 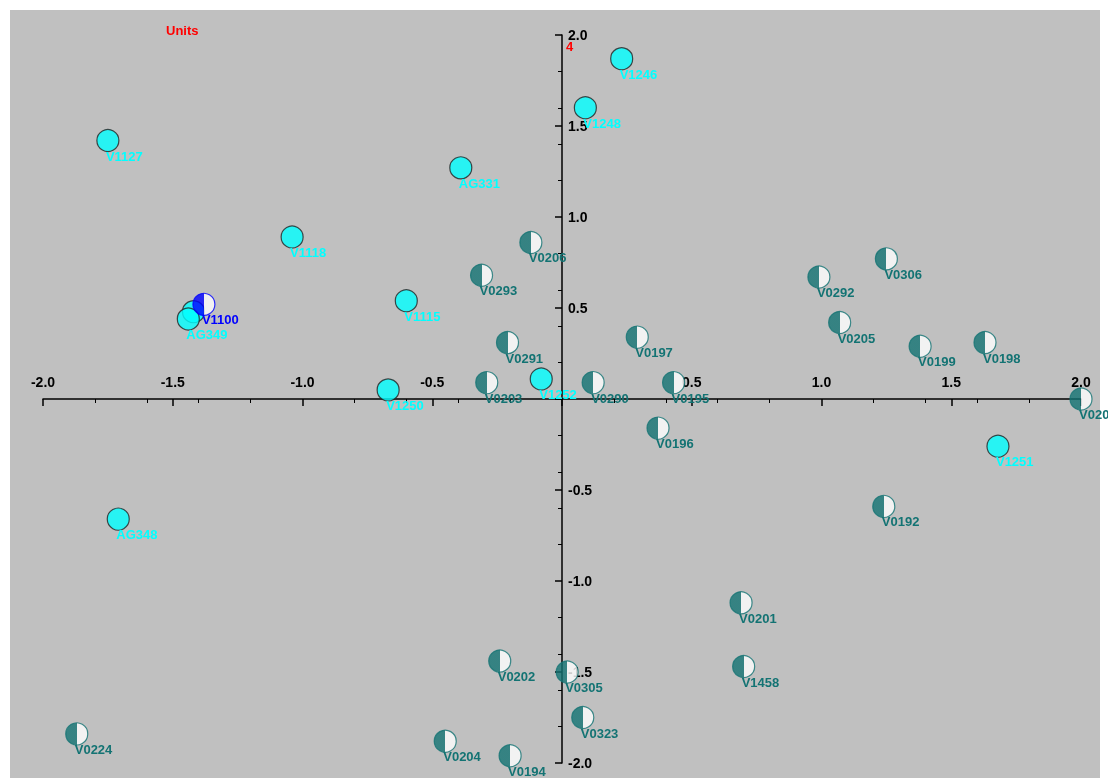 I want to click on annotation: V0292, so click(x=835, y=293).